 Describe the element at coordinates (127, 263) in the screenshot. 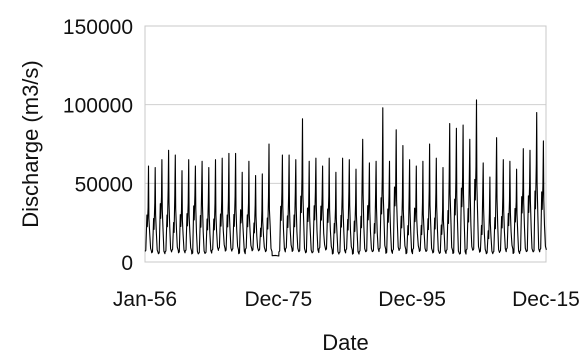

I see `y-tick-label: 0` at that location.